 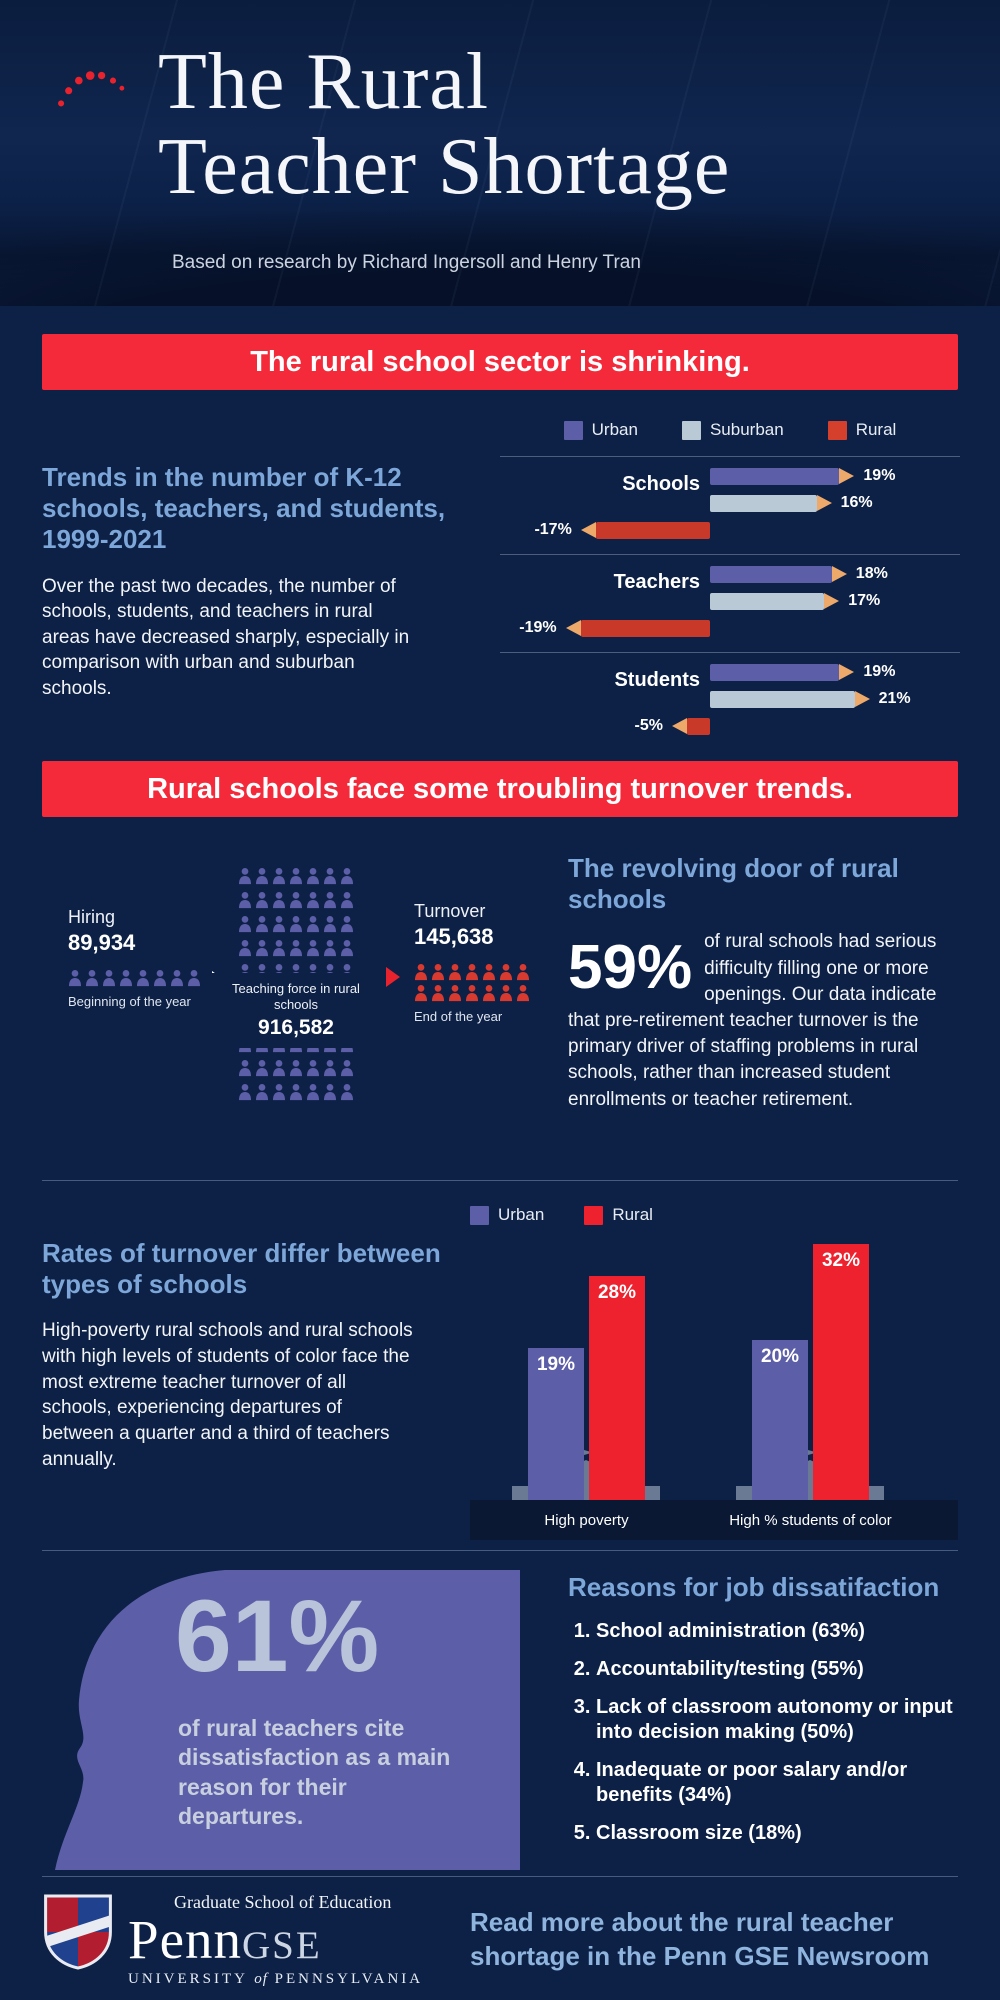 What do you see at coordinates (91, 89) in the screenshot?
I see `dots-arc-icon` at bounding box center [91, 89].